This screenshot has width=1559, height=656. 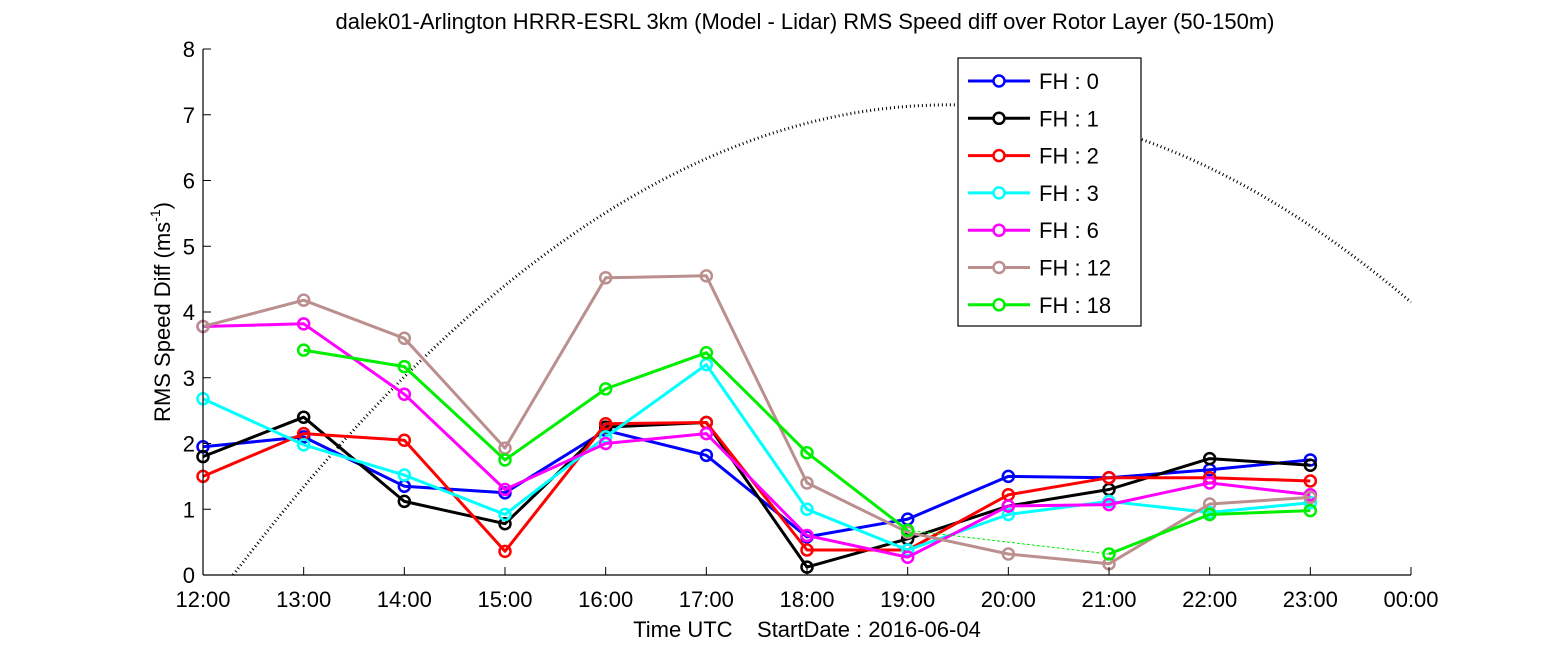 What do you see at coordinates (1209, 599) in the screenshot?
I see `x-tick-label: 22:00` at bounding box center [1209, 599].